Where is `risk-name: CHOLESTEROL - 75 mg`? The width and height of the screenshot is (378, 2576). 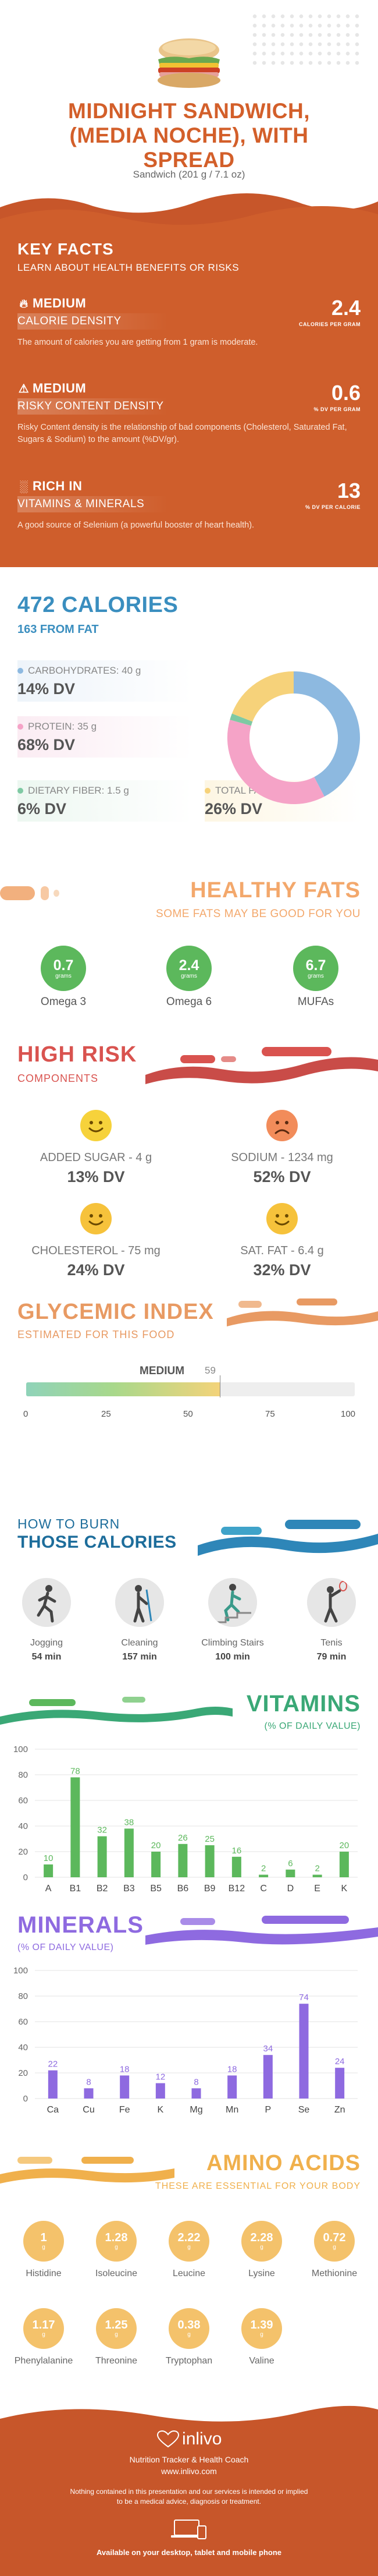 risk-name: CHOLESTEROL - 75 mg is located at coordinates (96, 1250).